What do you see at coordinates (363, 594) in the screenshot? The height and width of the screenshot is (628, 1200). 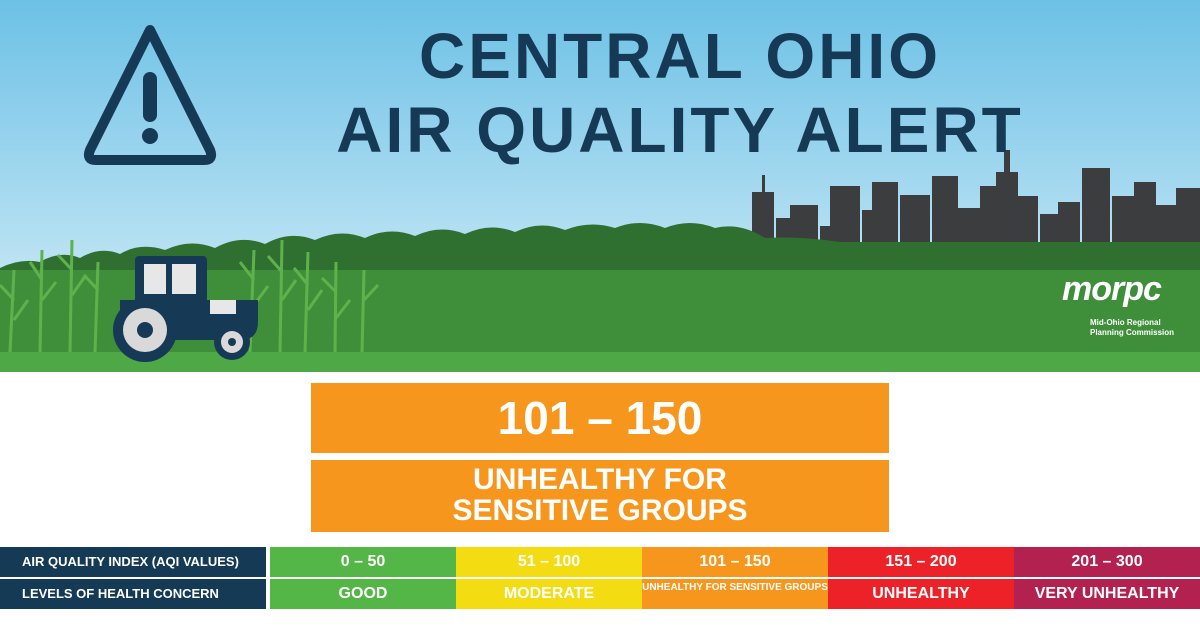 I see `concern-good: GOOD` at bounding box center [363, 594].